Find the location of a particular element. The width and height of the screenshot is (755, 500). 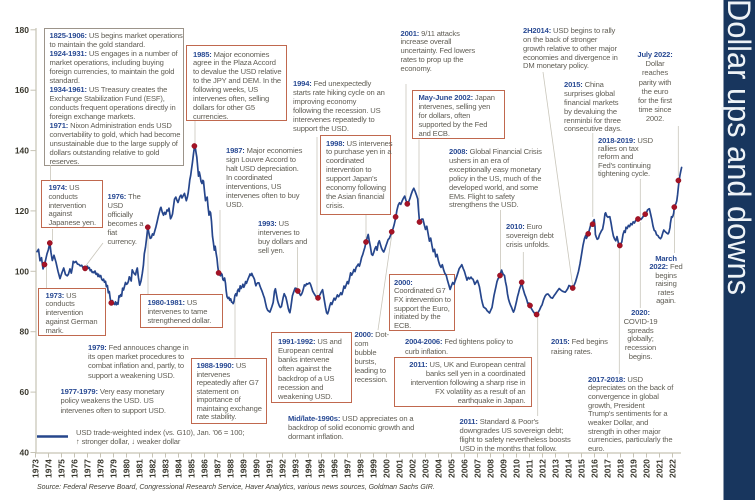

svg-text: 180 is located at coordinates (22, 30).